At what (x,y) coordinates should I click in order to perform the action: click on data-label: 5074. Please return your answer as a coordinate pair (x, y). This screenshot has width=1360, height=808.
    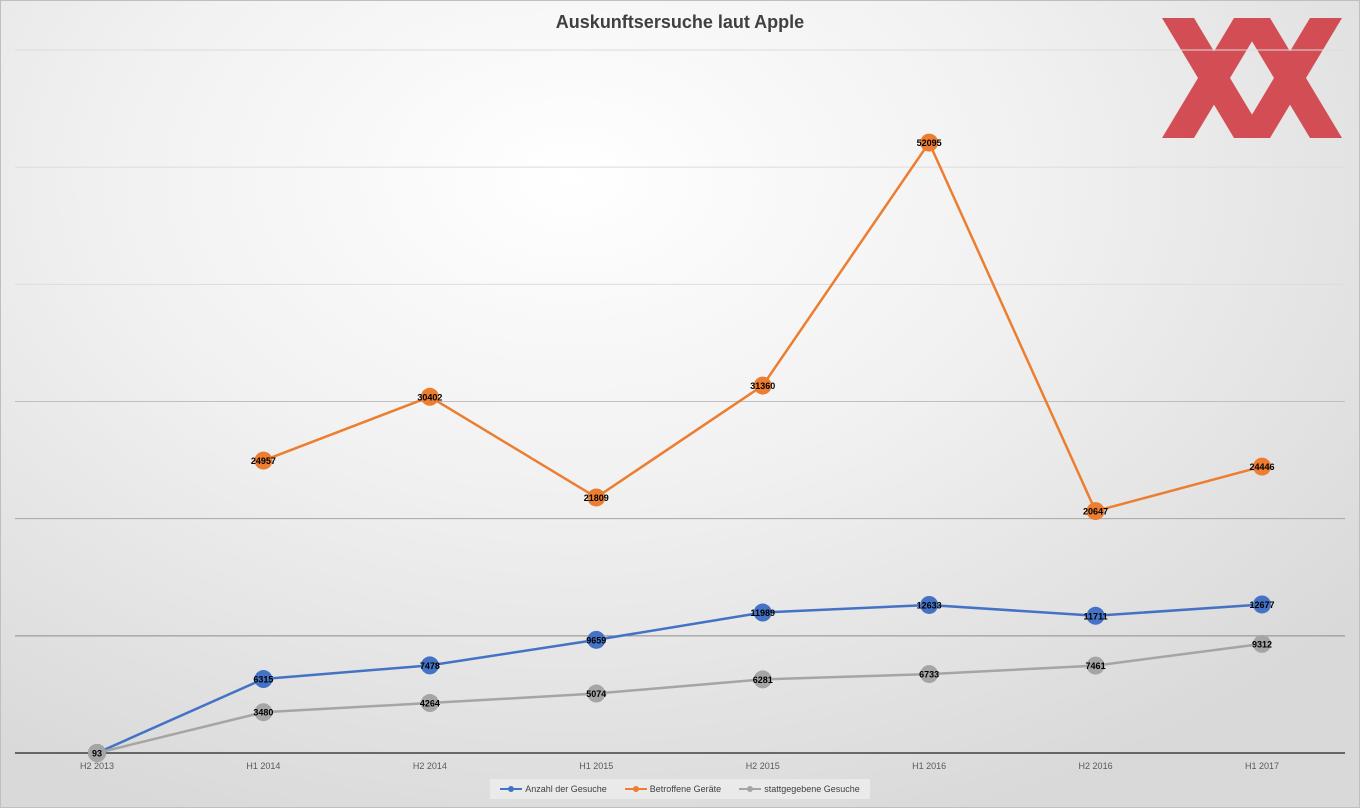
    Looking at the image, I should click on (596, 694).